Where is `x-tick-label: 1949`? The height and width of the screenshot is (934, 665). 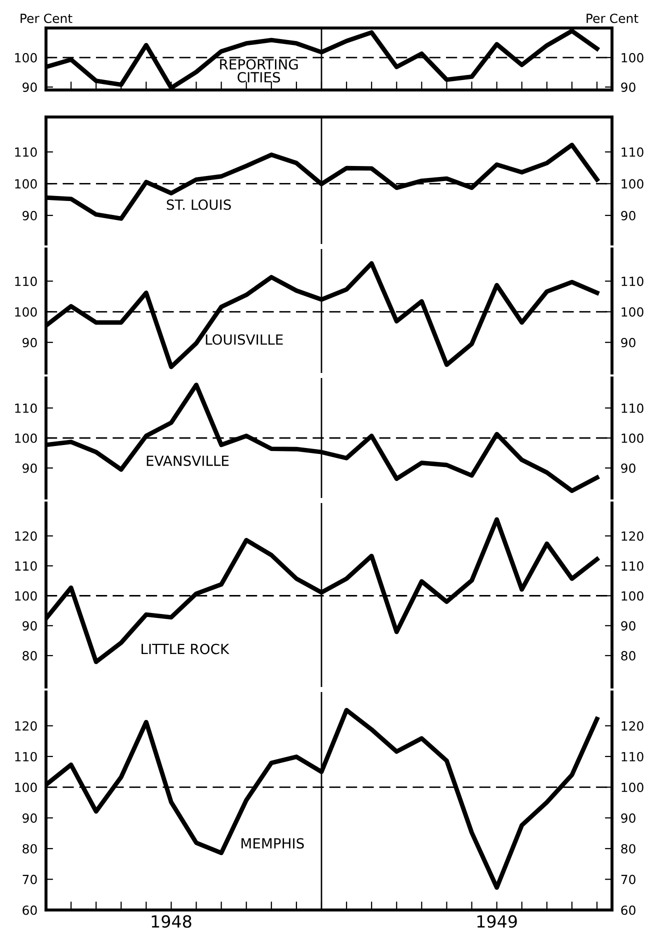
x-tick-label: 1949 is located at coordinates (497, 921).